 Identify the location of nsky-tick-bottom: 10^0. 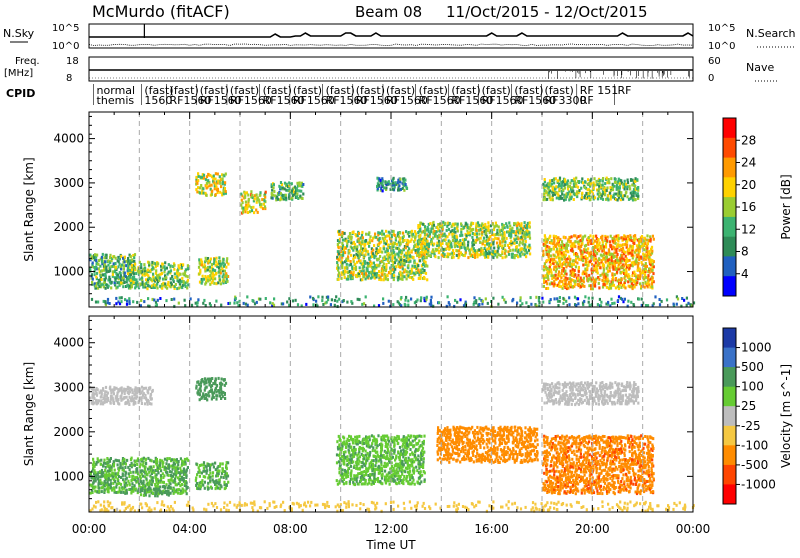
(65, 46).